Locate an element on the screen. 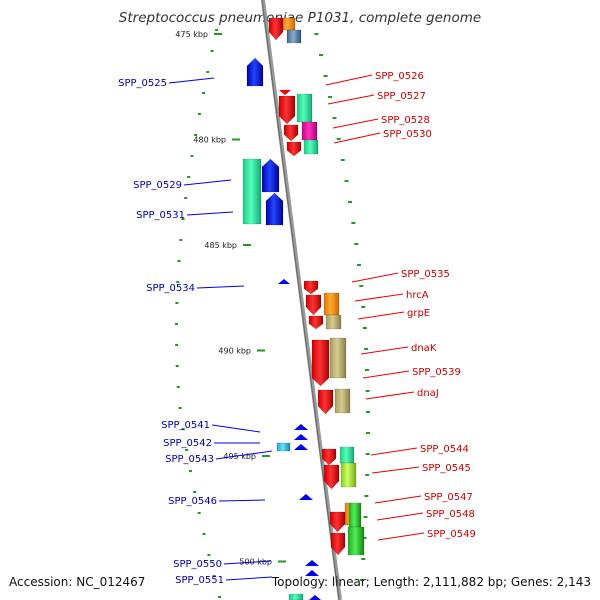 The image size is (600, 600). gene-label-left: SPP_0525 is located at coordinates (142, 83).